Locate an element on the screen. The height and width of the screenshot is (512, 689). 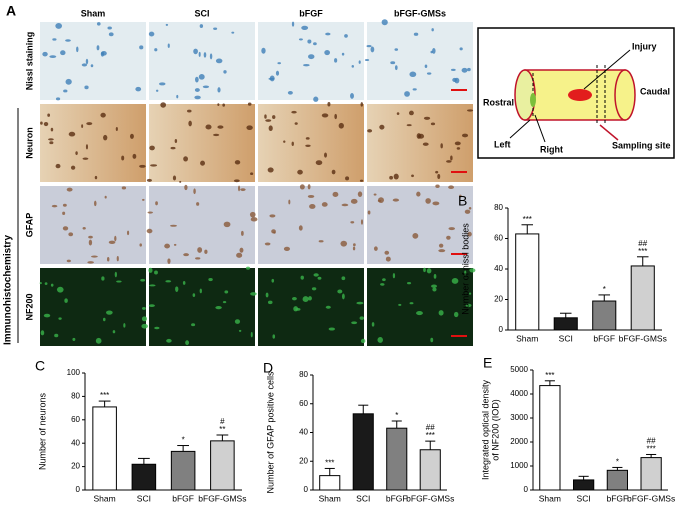
column-label: SCI is located at coordinates (201, 13).